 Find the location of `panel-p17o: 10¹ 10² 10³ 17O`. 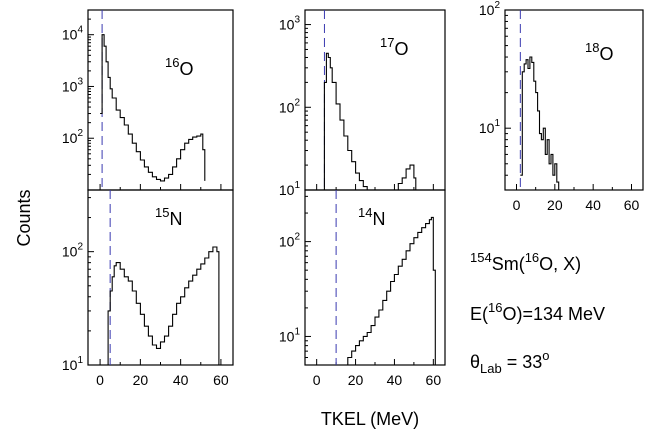

panel-p17o: 10¹ 10² 10³ 17O is located at coordinates (362, 103).